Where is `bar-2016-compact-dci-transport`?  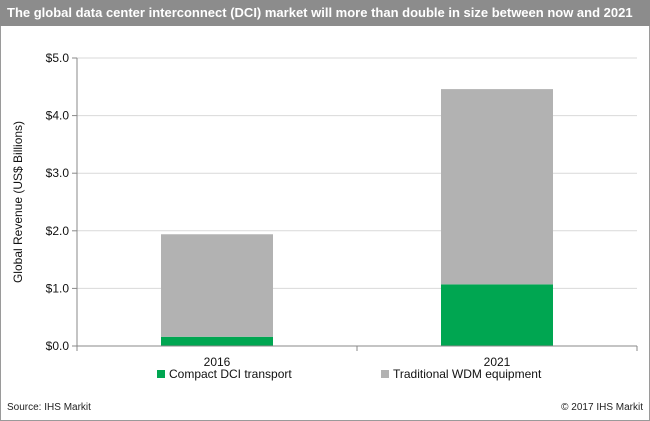 bar-2016-compact-dci-transport is located at coordinates (217, 341).